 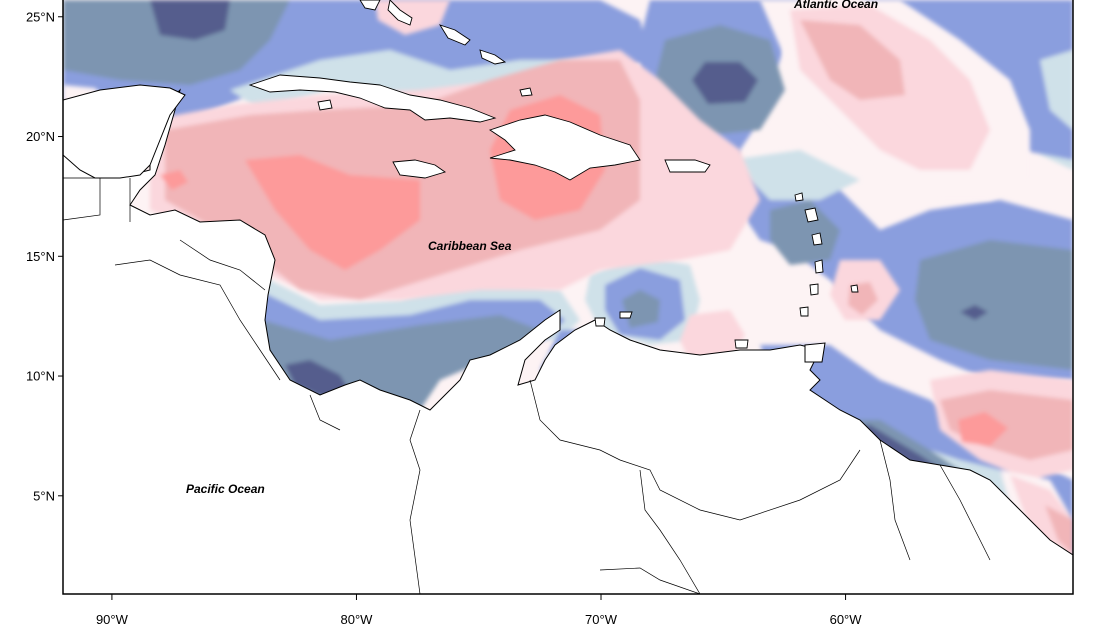 What do you see at coordinates (40, 376) in the screenshot?
I see `lat-tick-label: 10°N` at bounding box center [40, 376].